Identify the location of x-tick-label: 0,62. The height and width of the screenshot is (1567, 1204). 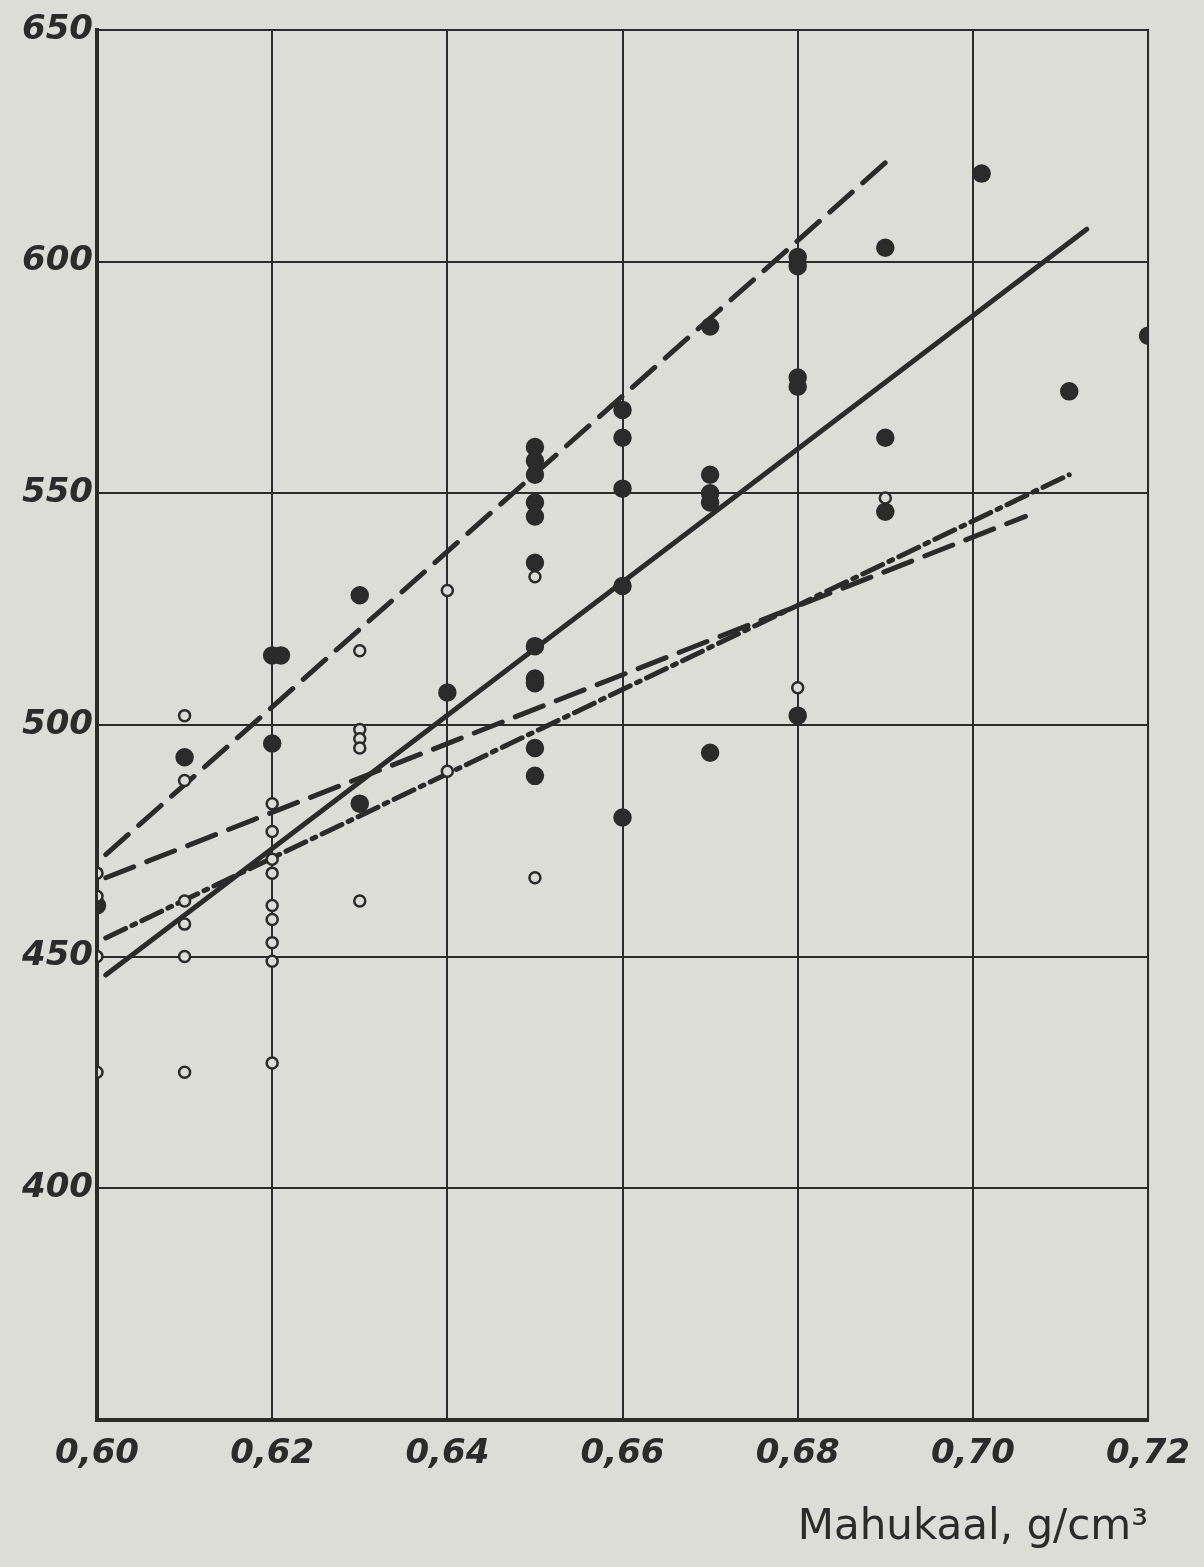
(272, 1451).